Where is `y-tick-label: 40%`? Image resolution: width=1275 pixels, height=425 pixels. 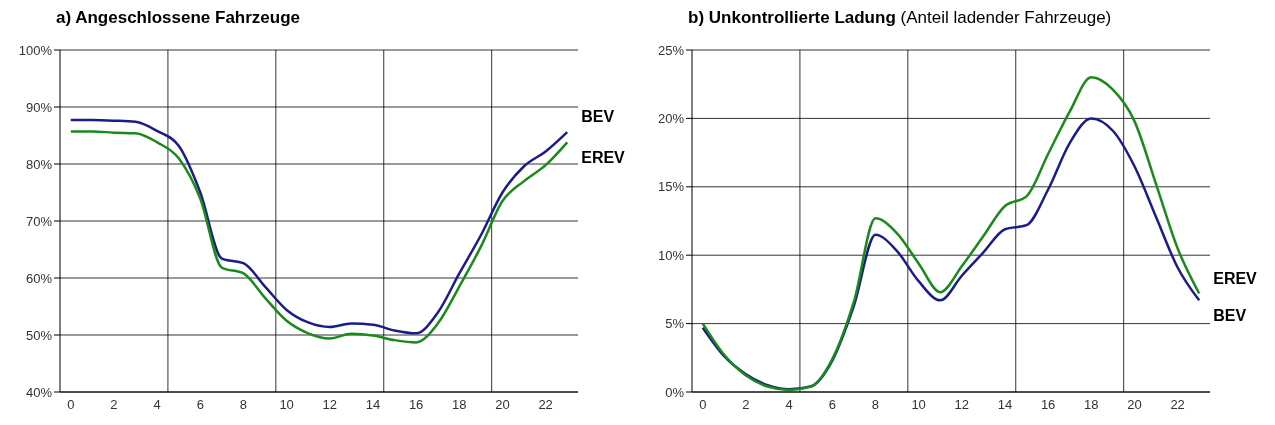
y-tick-label: 40% is located at coordinates (39, 392).